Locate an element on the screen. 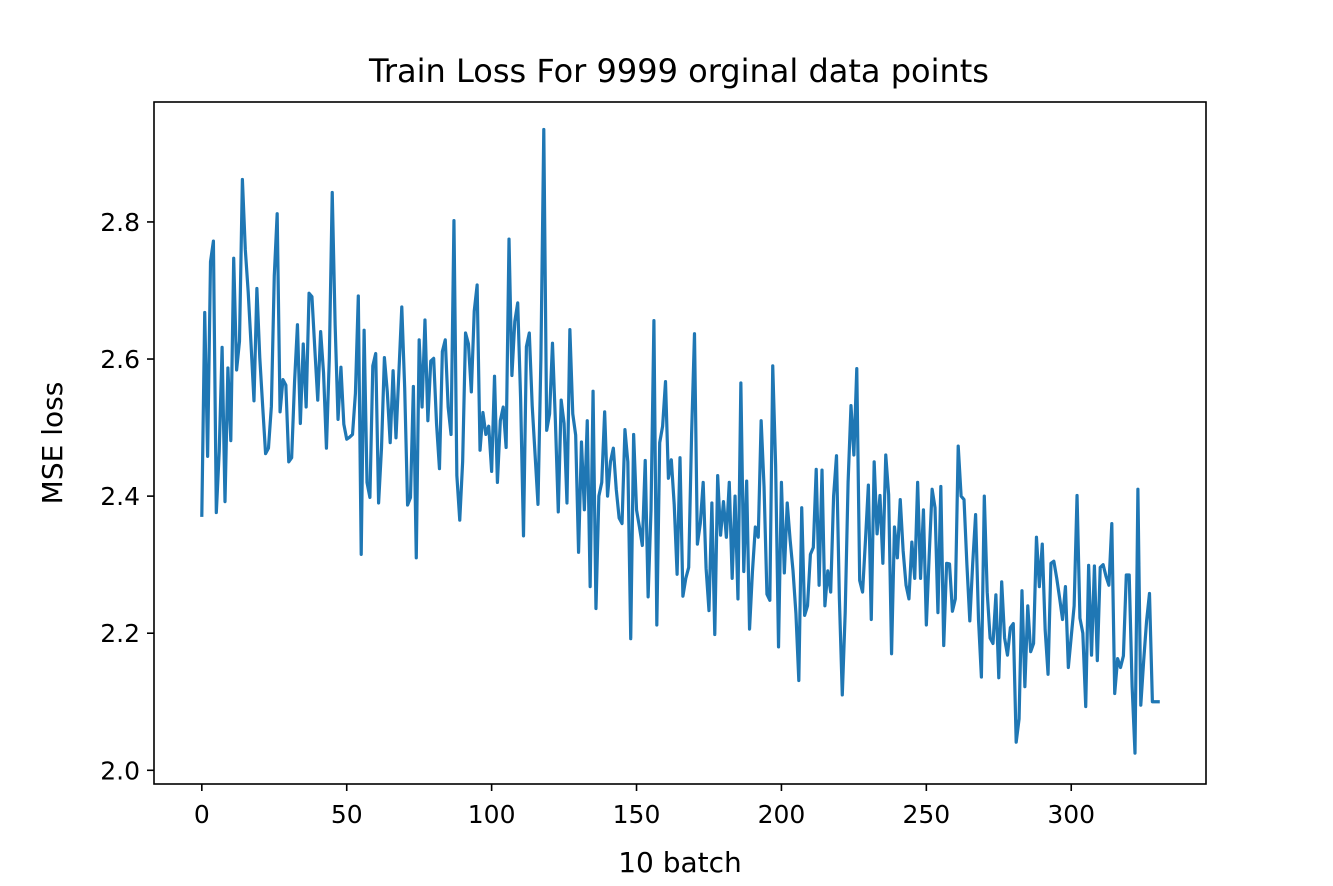  x-tick-label: 200 is located at coordinates (782, 814).